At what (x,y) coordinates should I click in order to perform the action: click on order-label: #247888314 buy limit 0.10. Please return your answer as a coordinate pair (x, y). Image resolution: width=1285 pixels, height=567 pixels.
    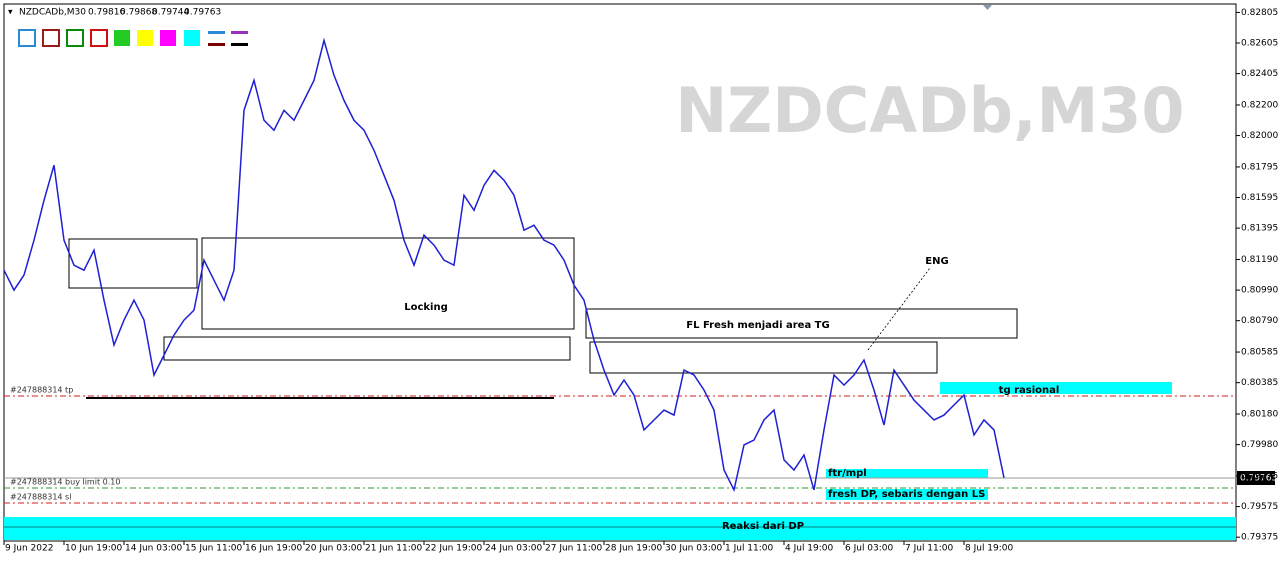
    Looking at the image, I should click on (65, 482).